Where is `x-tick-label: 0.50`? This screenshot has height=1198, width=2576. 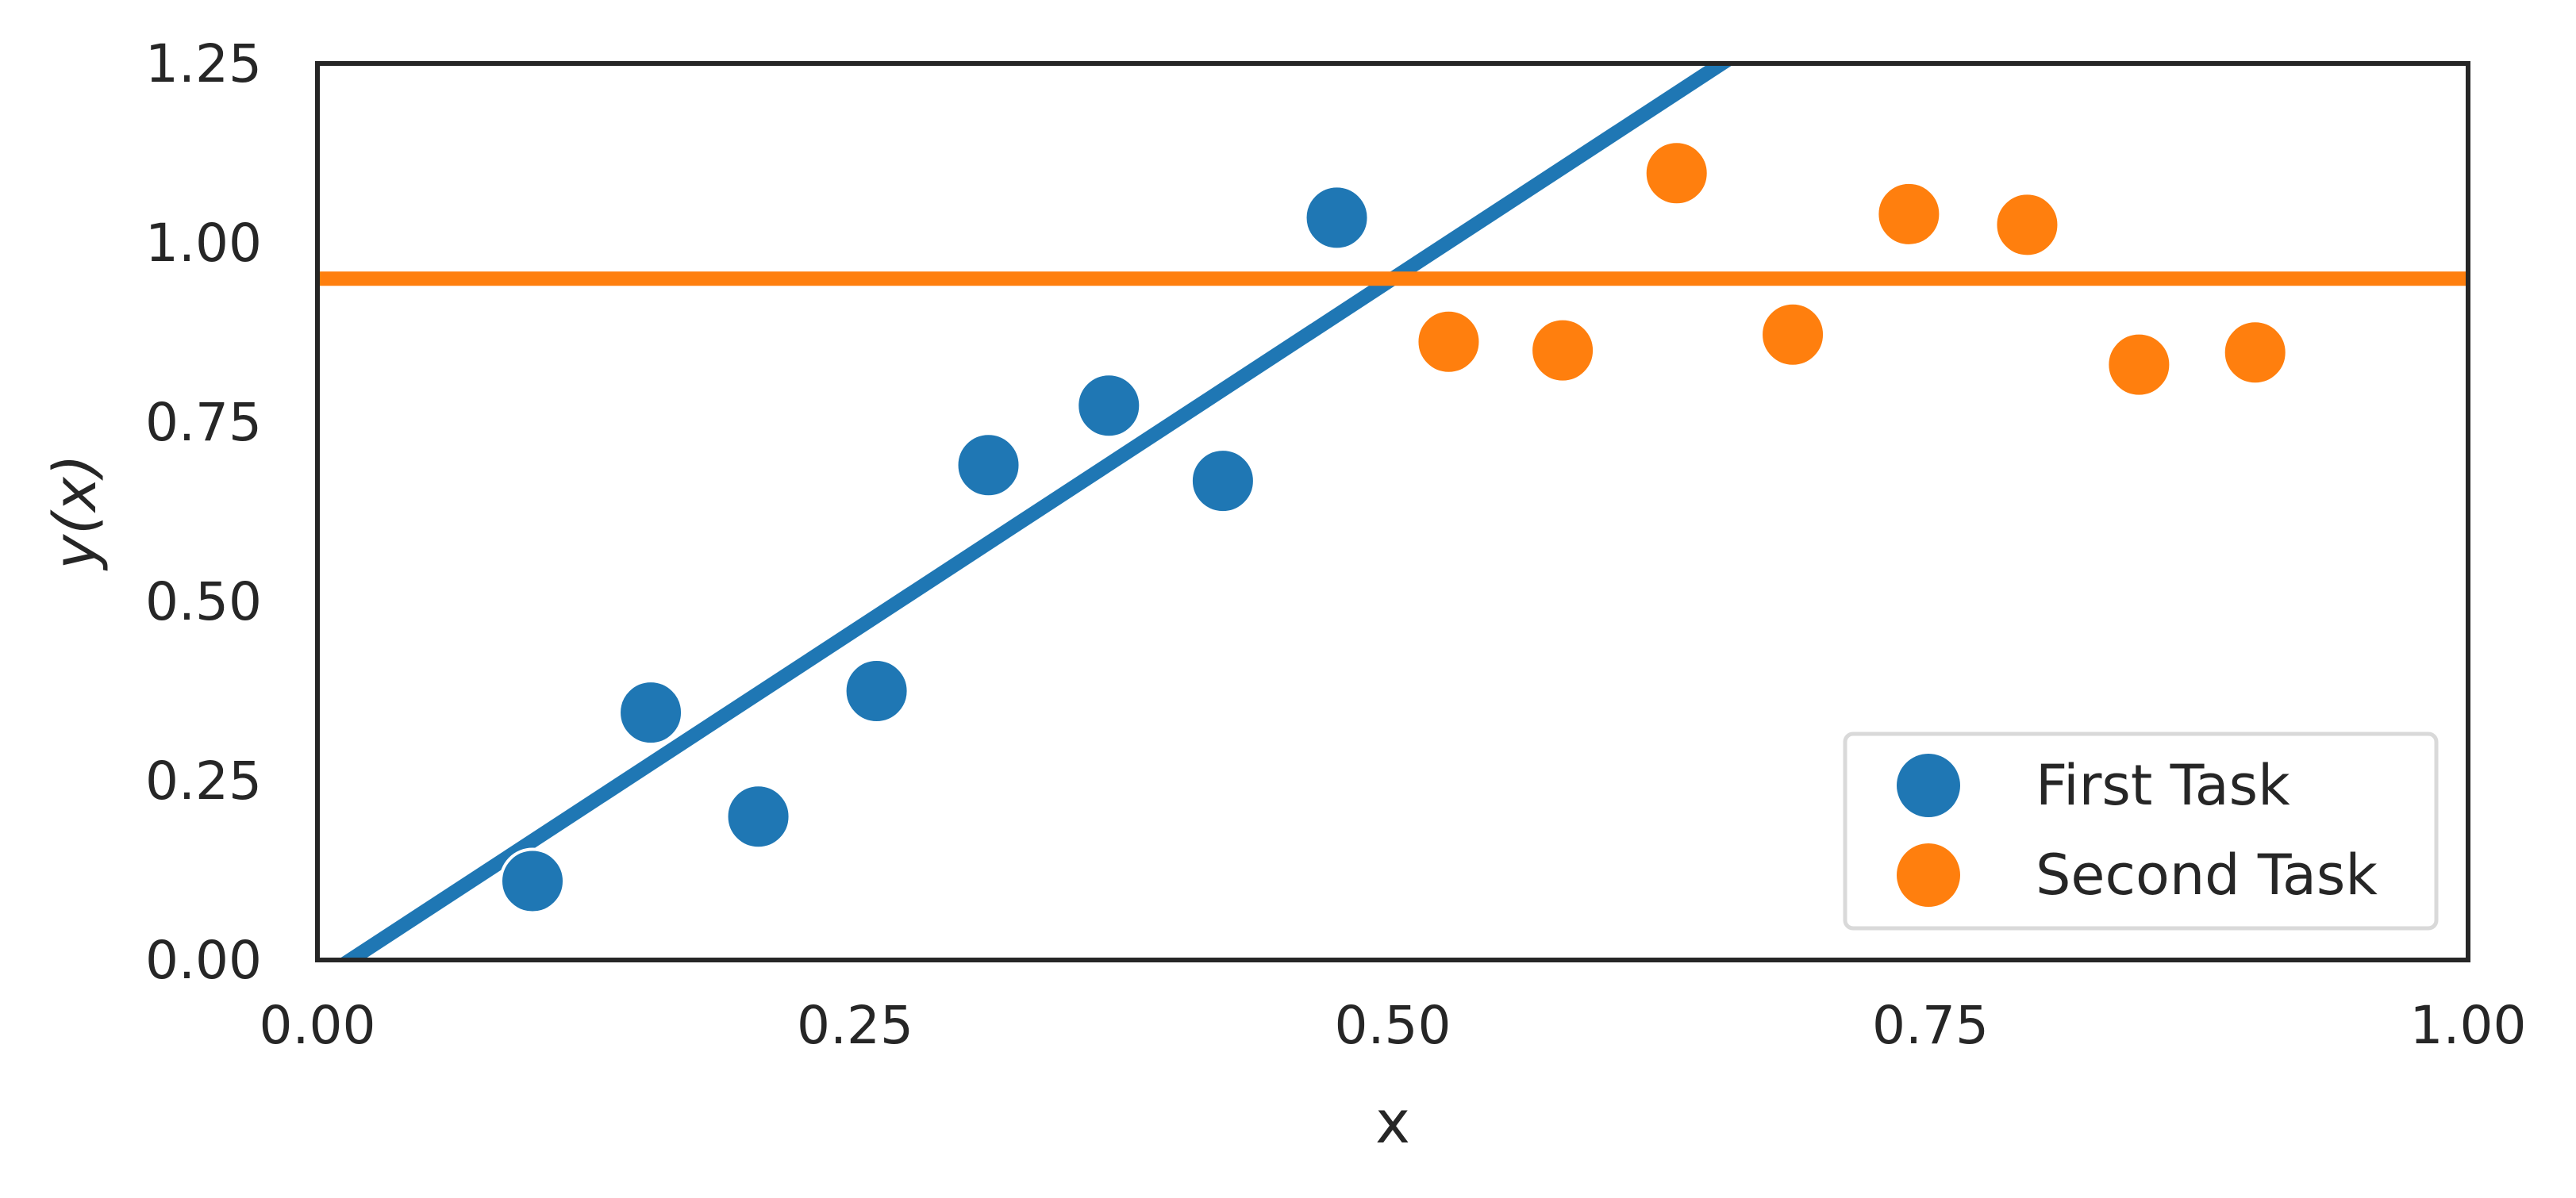
x-tick-label: 0.50 is located at coordinates (1393, 1025).